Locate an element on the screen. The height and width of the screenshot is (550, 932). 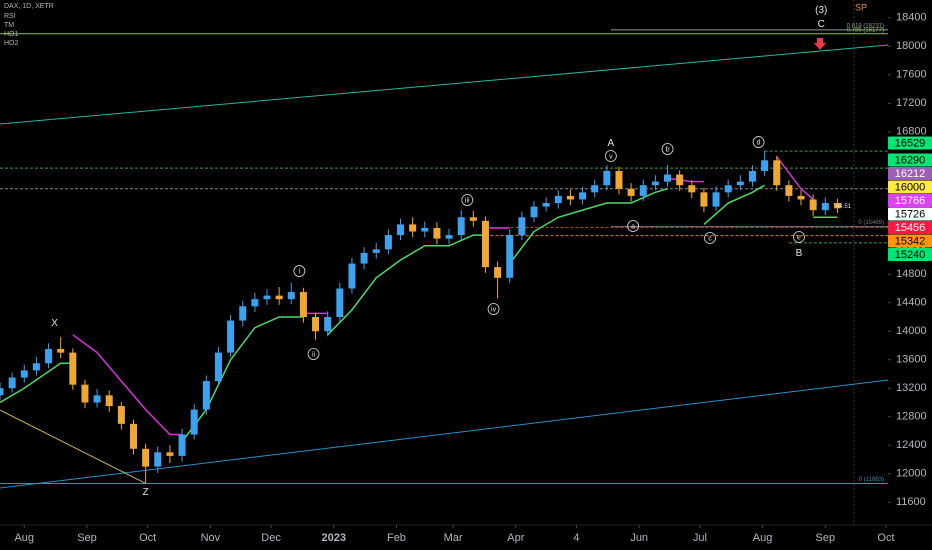
wave-label: a is located at coordinates (633, 226).